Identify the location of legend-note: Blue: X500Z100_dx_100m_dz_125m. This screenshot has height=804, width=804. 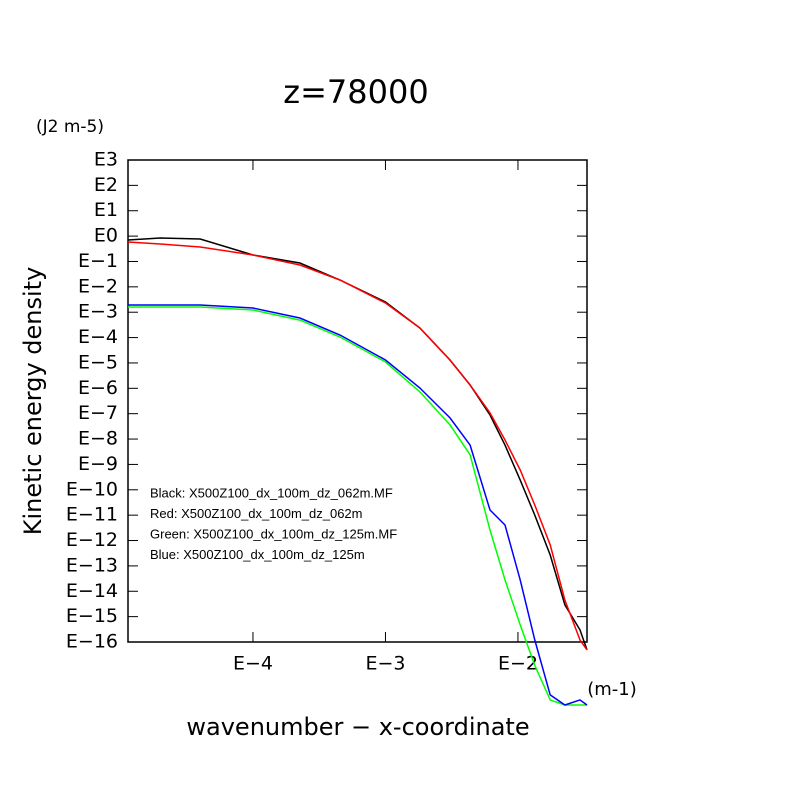
(257, 554).